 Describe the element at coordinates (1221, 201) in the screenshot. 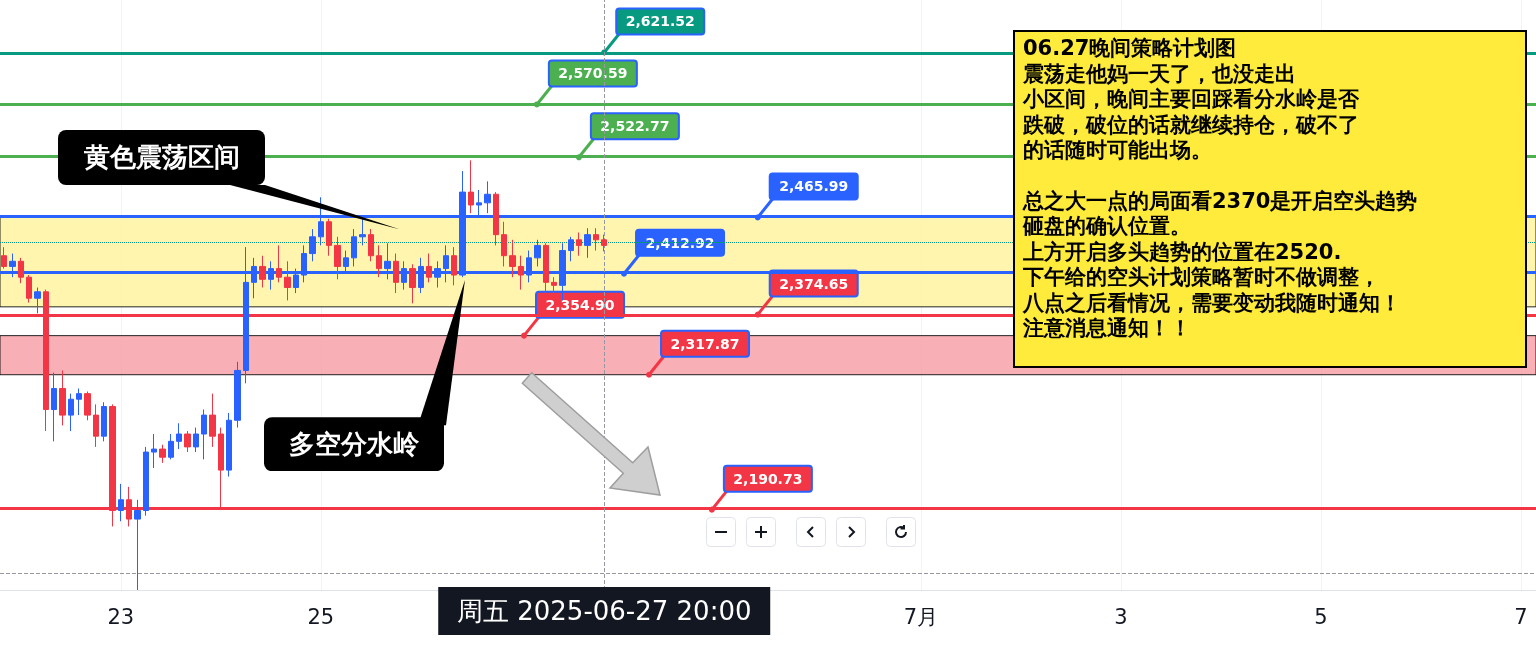

I see `annotation: 总之大一点的局面看2370是开启空头趋势` at that location.